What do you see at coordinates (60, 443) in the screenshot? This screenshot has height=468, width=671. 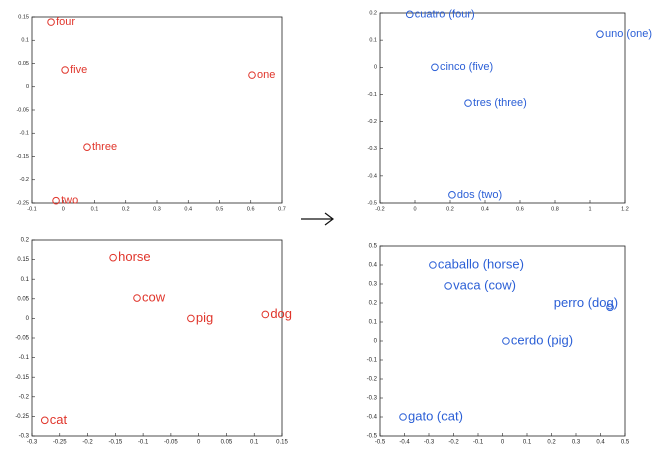 I see `x-tick-label: -0.25` at bounding box center [60, 443].